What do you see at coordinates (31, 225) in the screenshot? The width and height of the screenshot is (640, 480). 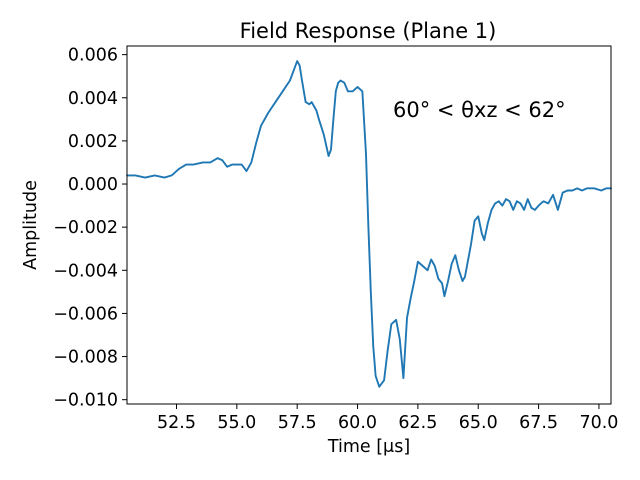 I see `y-axis-label: Amplitude` at bounding box center [31, 225].